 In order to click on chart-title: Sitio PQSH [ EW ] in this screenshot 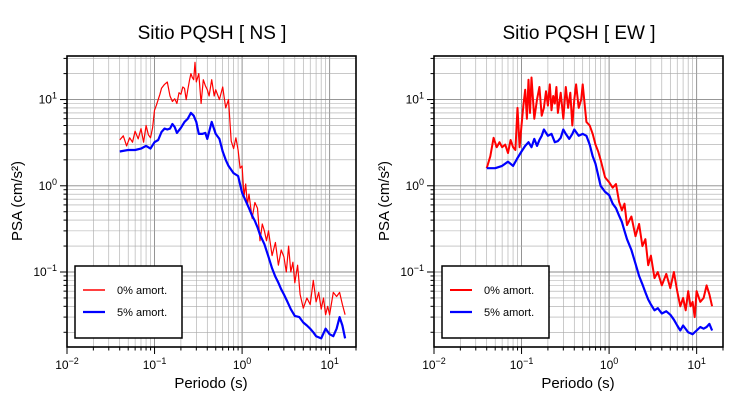, I will do `click(578, 33)`.